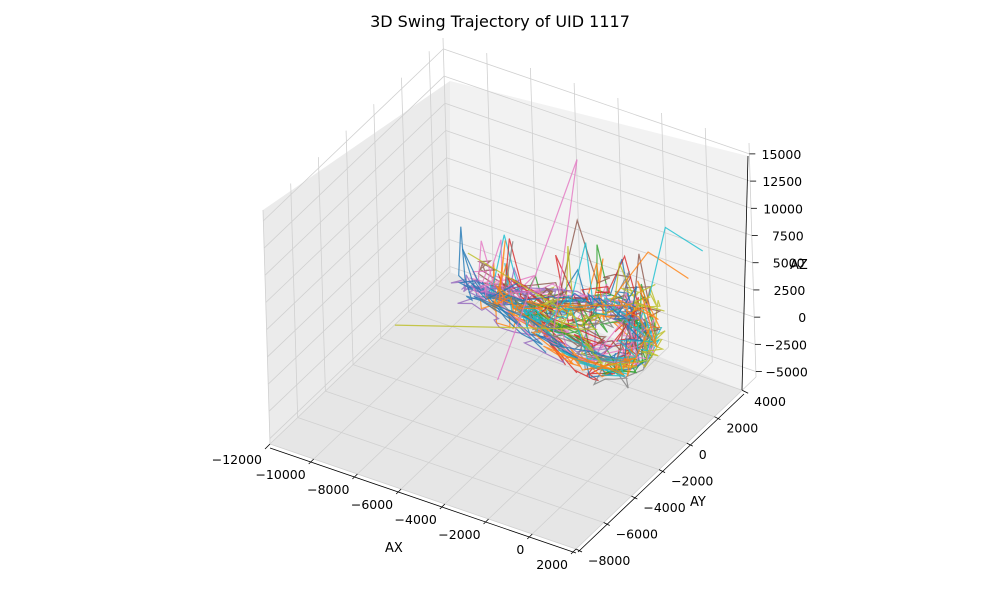 This screenshot has height=600, width=1000. I want to click on y-axis-line, so click(661, 473).